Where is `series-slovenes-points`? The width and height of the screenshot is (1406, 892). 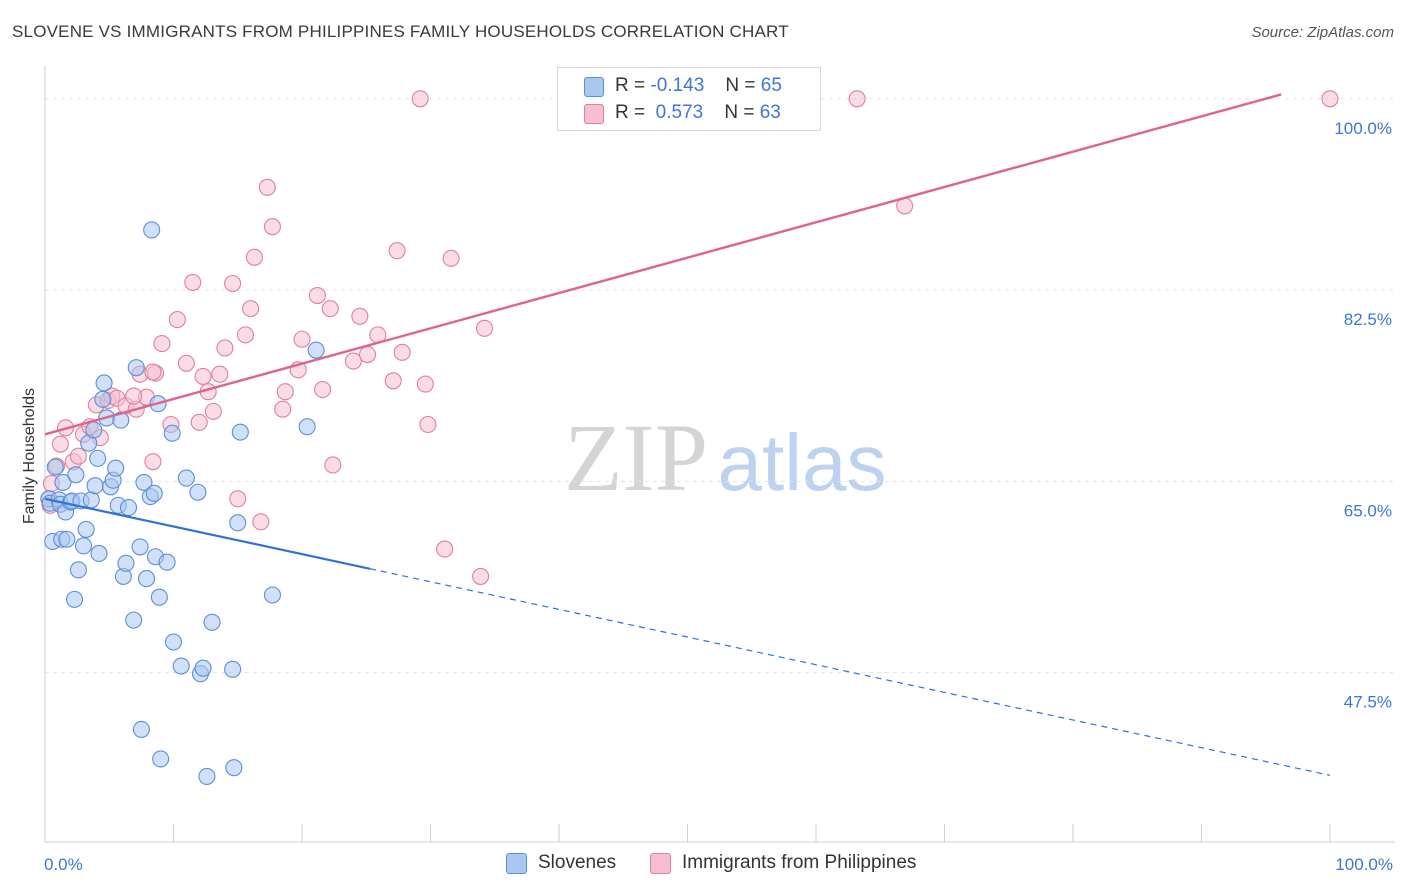 series-slovenes-points is located at coordinates (182, 503).